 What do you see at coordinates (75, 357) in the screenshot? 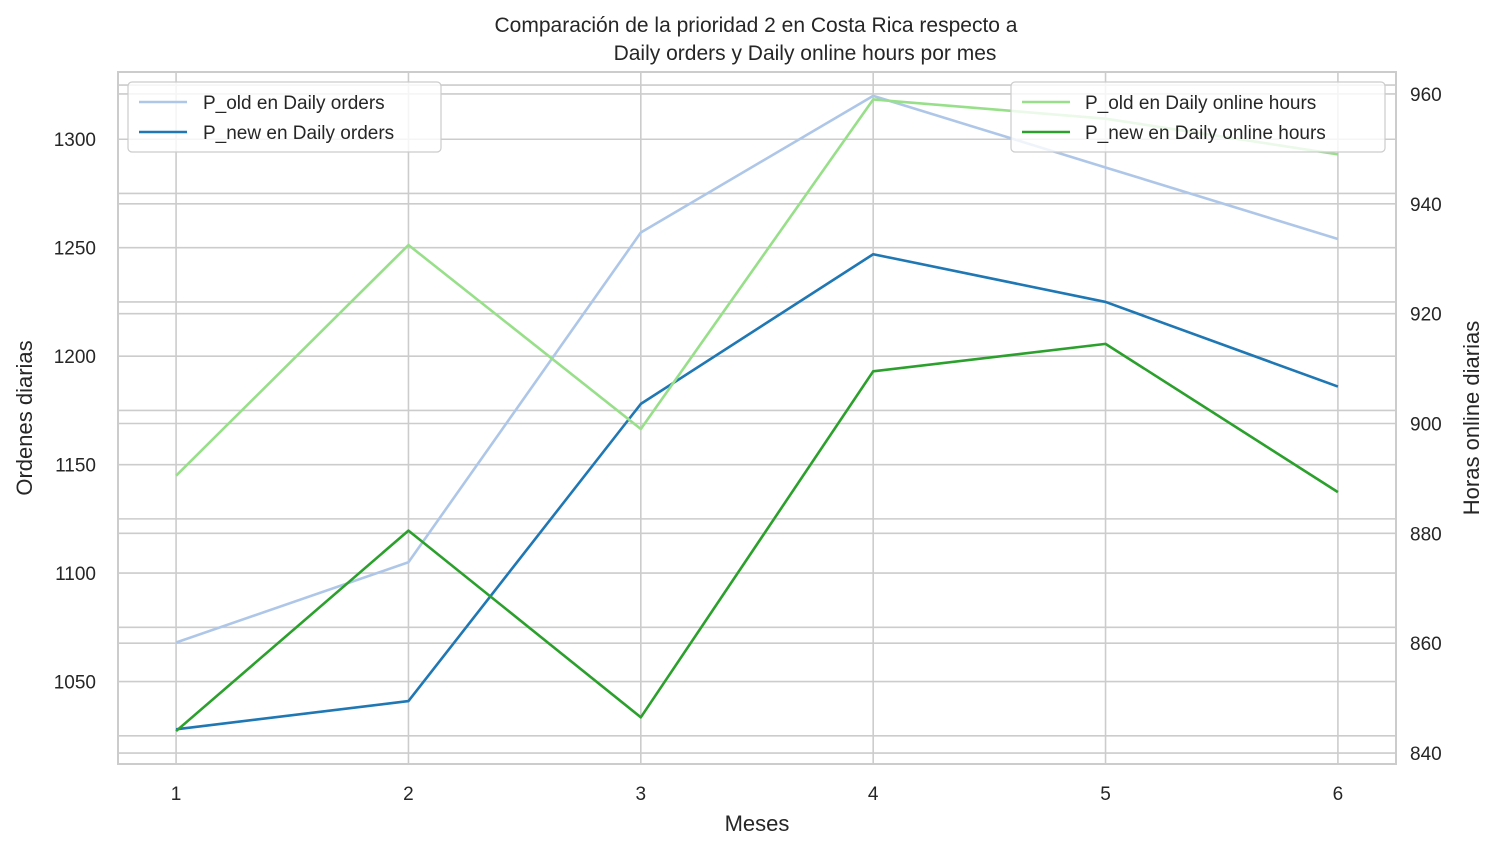
I see `left-y-tick-label: 1200` at bounding box center [75, 357].